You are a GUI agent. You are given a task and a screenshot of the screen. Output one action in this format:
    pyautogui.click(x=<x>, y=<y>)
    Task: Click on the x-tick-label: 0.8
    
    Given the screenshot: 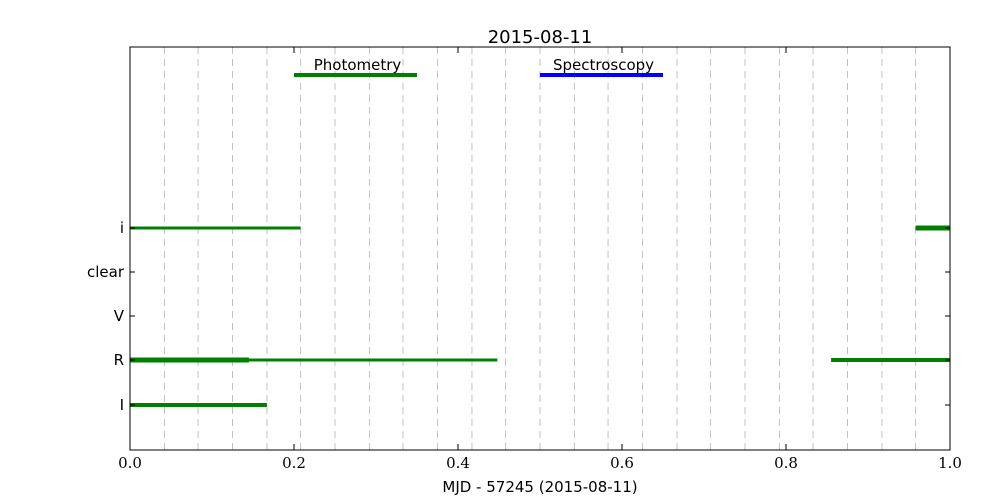 What is the action you would take?
    pyautogui.click(x=786, y=463)
    